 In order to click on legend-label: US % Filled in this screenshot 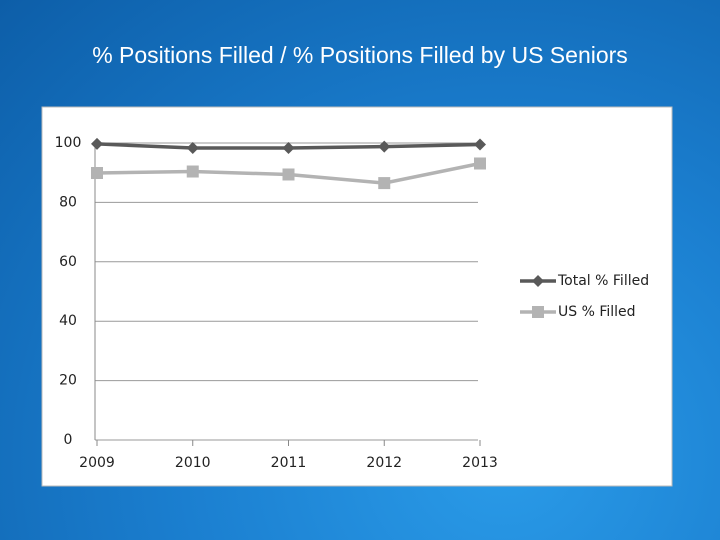, I will do `click(597, 312)`.